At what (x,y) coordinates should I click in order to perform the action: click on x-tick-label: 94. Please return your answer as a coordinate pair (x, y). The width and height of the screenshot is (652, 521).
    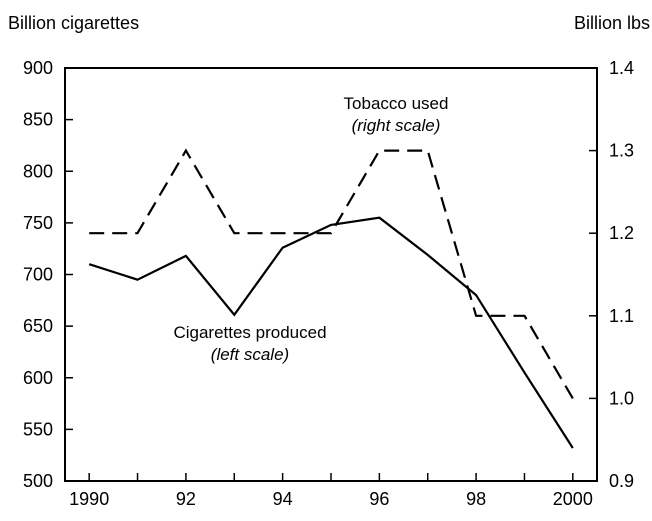
    Looking at the image, I should click on (283, 499).